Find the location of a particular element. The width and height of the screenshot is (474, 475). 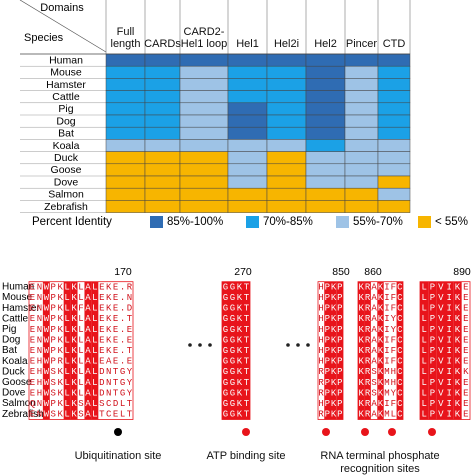

sequence: ENWPKLKLALEKE.R is located at coordinates (82, 287).